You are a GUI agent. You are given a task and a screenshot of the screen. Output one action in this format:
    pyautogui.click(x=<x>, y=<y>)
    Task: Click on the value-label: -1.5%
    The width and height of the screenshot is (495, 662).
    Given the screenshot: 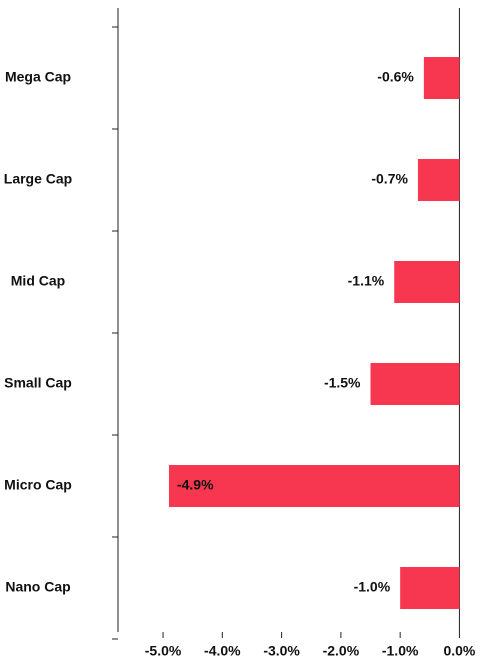 What is the action you would take?
    pyautogui.click(x=342, y=383)
    